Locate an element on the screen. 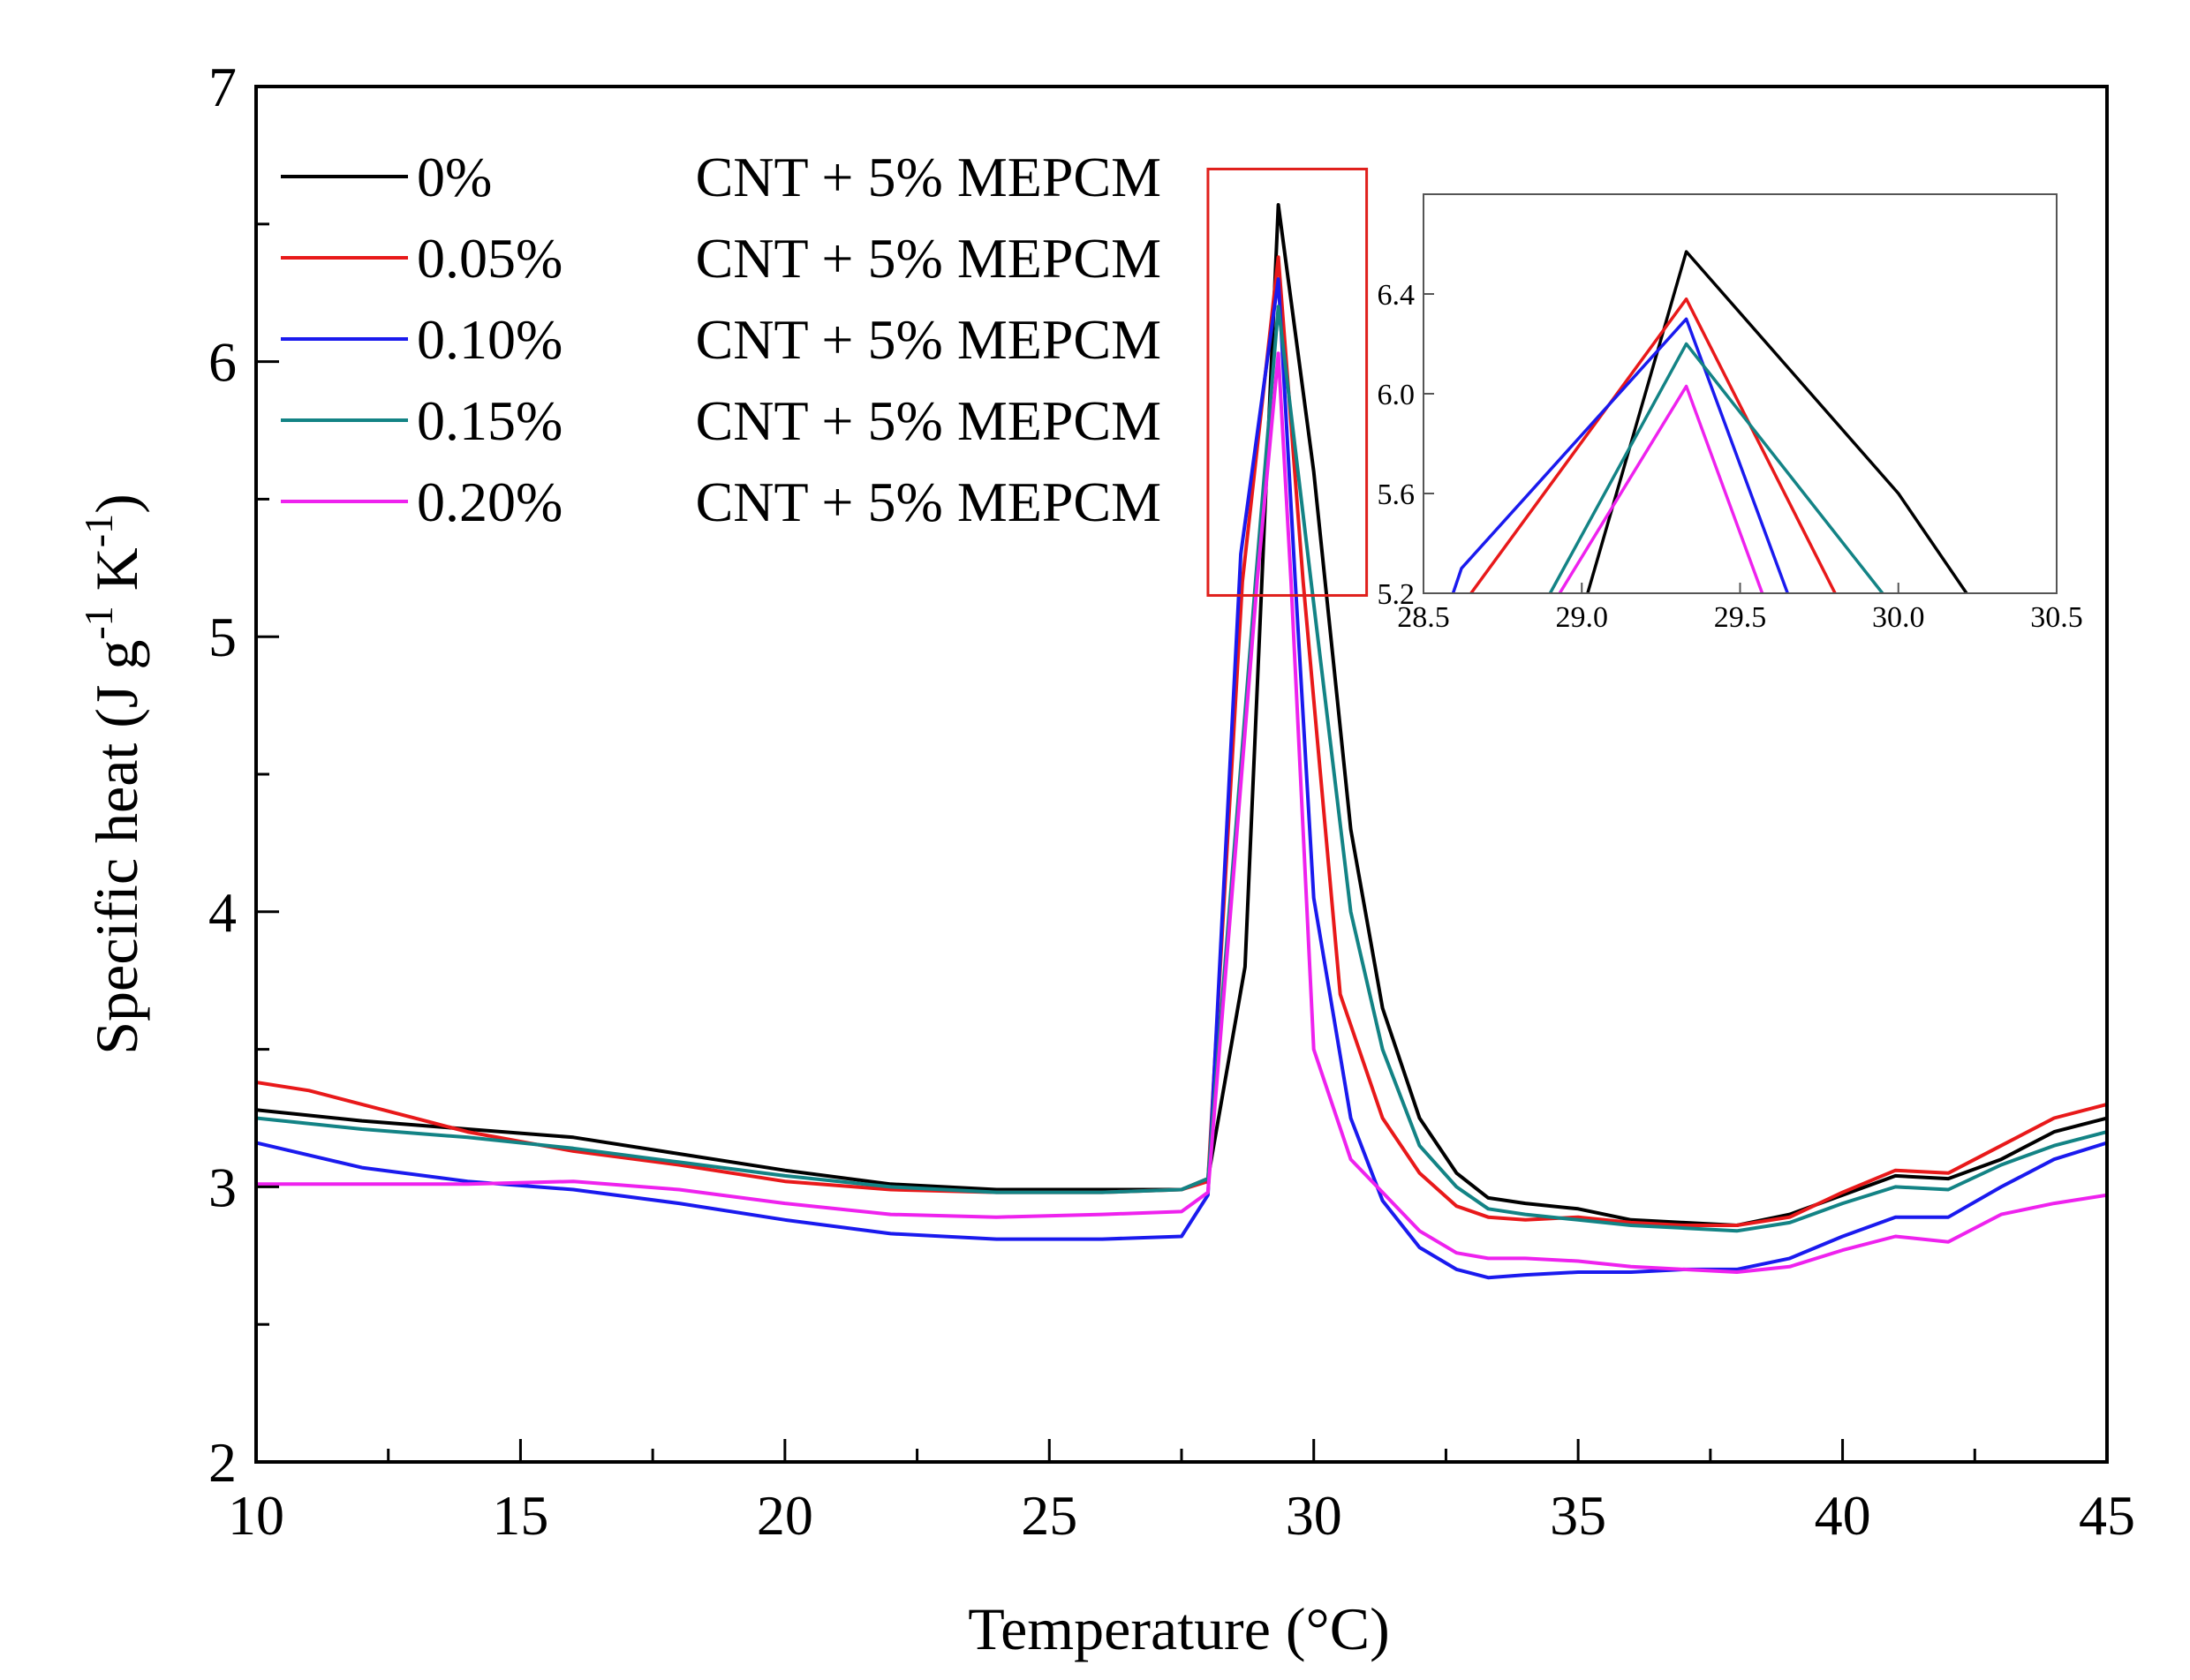 This screenshot has width=2190, height=1680. y-tick-label: 3 is located at coordinates (222, 1187).